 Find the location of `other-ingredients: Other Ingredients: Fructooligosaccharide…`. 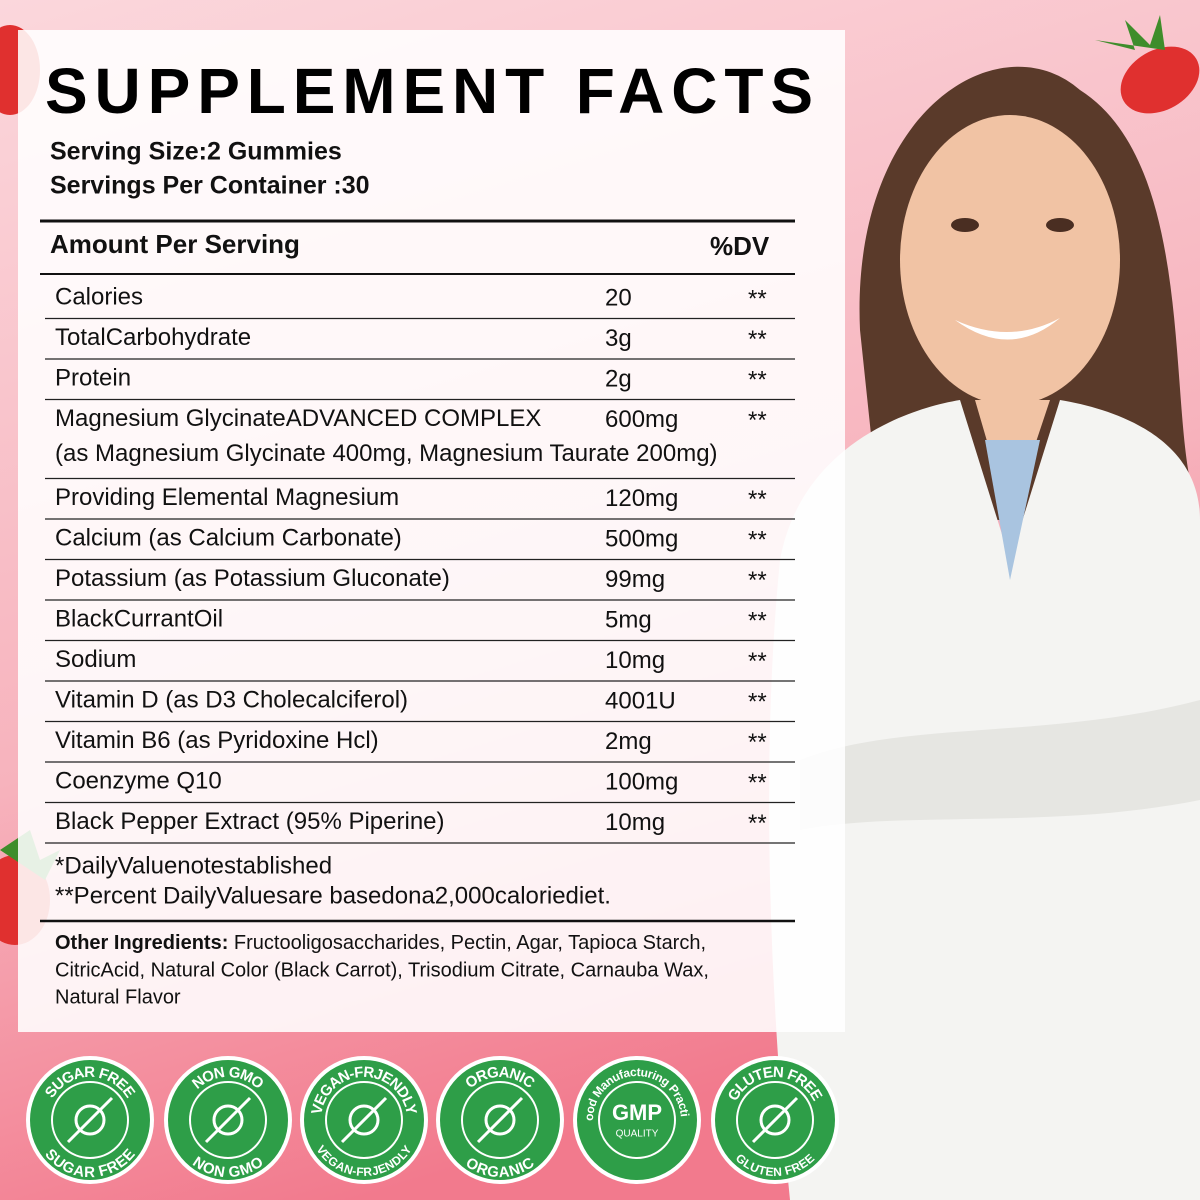

other-ingredients: Other Ingredients: Fructooligosaccharide… is located at coordinates (380, 943).